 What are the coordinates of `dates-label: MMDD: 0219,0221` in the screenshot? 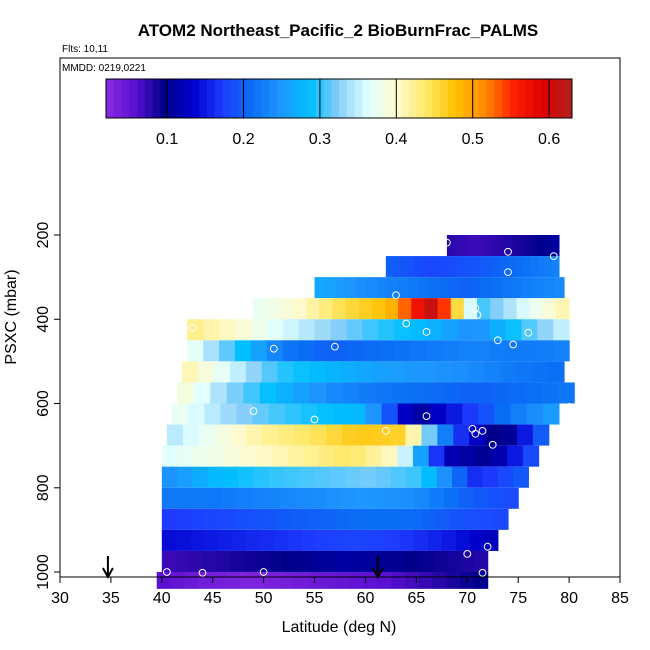 It's located at (104, 68).